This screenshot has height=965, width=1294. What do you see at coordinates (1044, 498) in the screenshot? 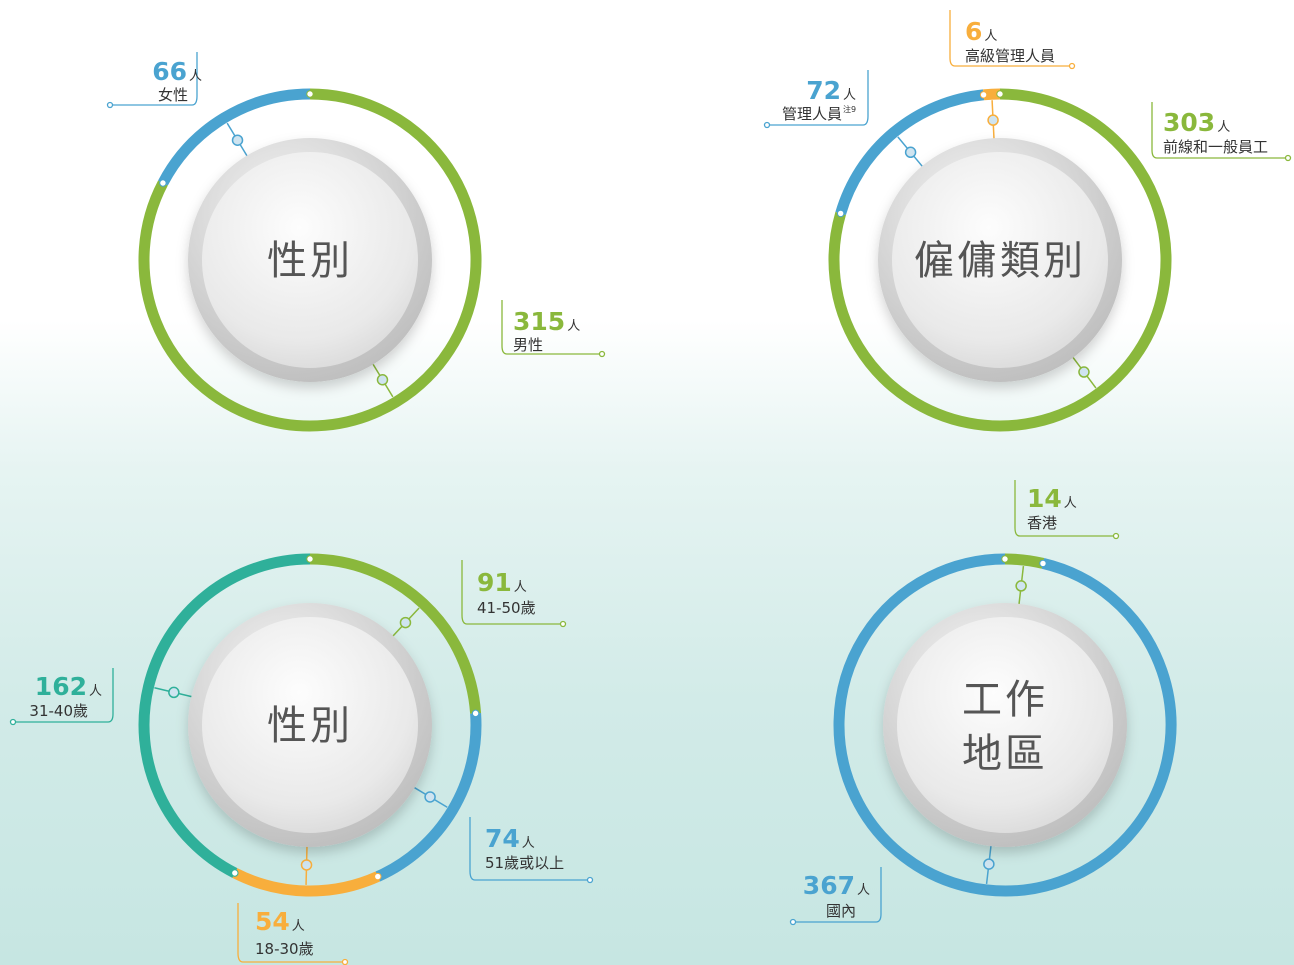
I see `value-label: 14` at bounding box center [1044, 498].